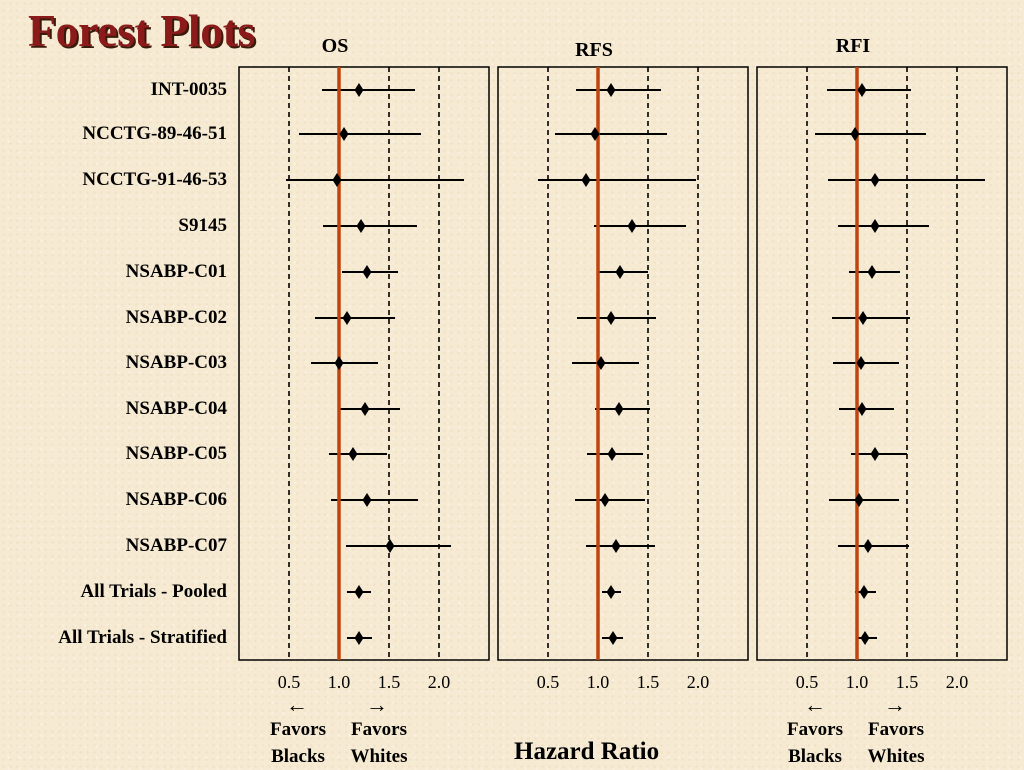 This screenshot has height=770, width=1024. What do you see at coordinates (141, 30) in the screenshot?
I see `slide-title: Forest Plots` at bounding box center [141, 30].